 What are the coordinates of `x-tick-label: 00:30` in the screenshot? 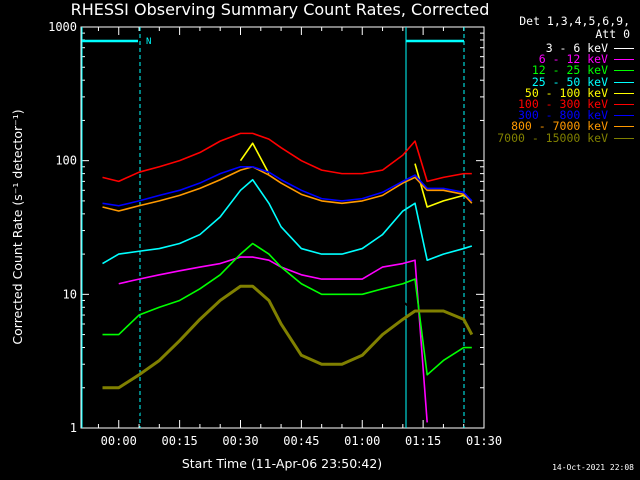 It's located at (240, 441).